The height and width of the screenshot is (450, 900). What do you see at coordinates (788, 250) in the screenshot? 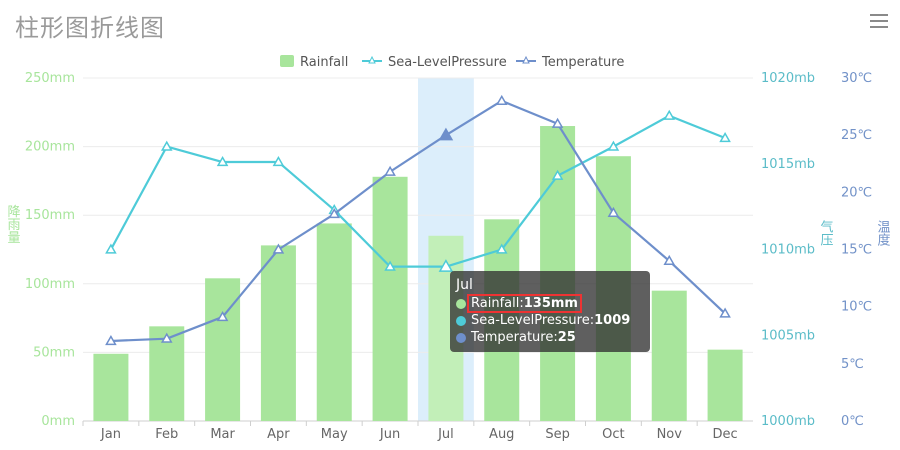
I see `y-tick-label-pressure: 1010mb` at bounding box center [788, 250].